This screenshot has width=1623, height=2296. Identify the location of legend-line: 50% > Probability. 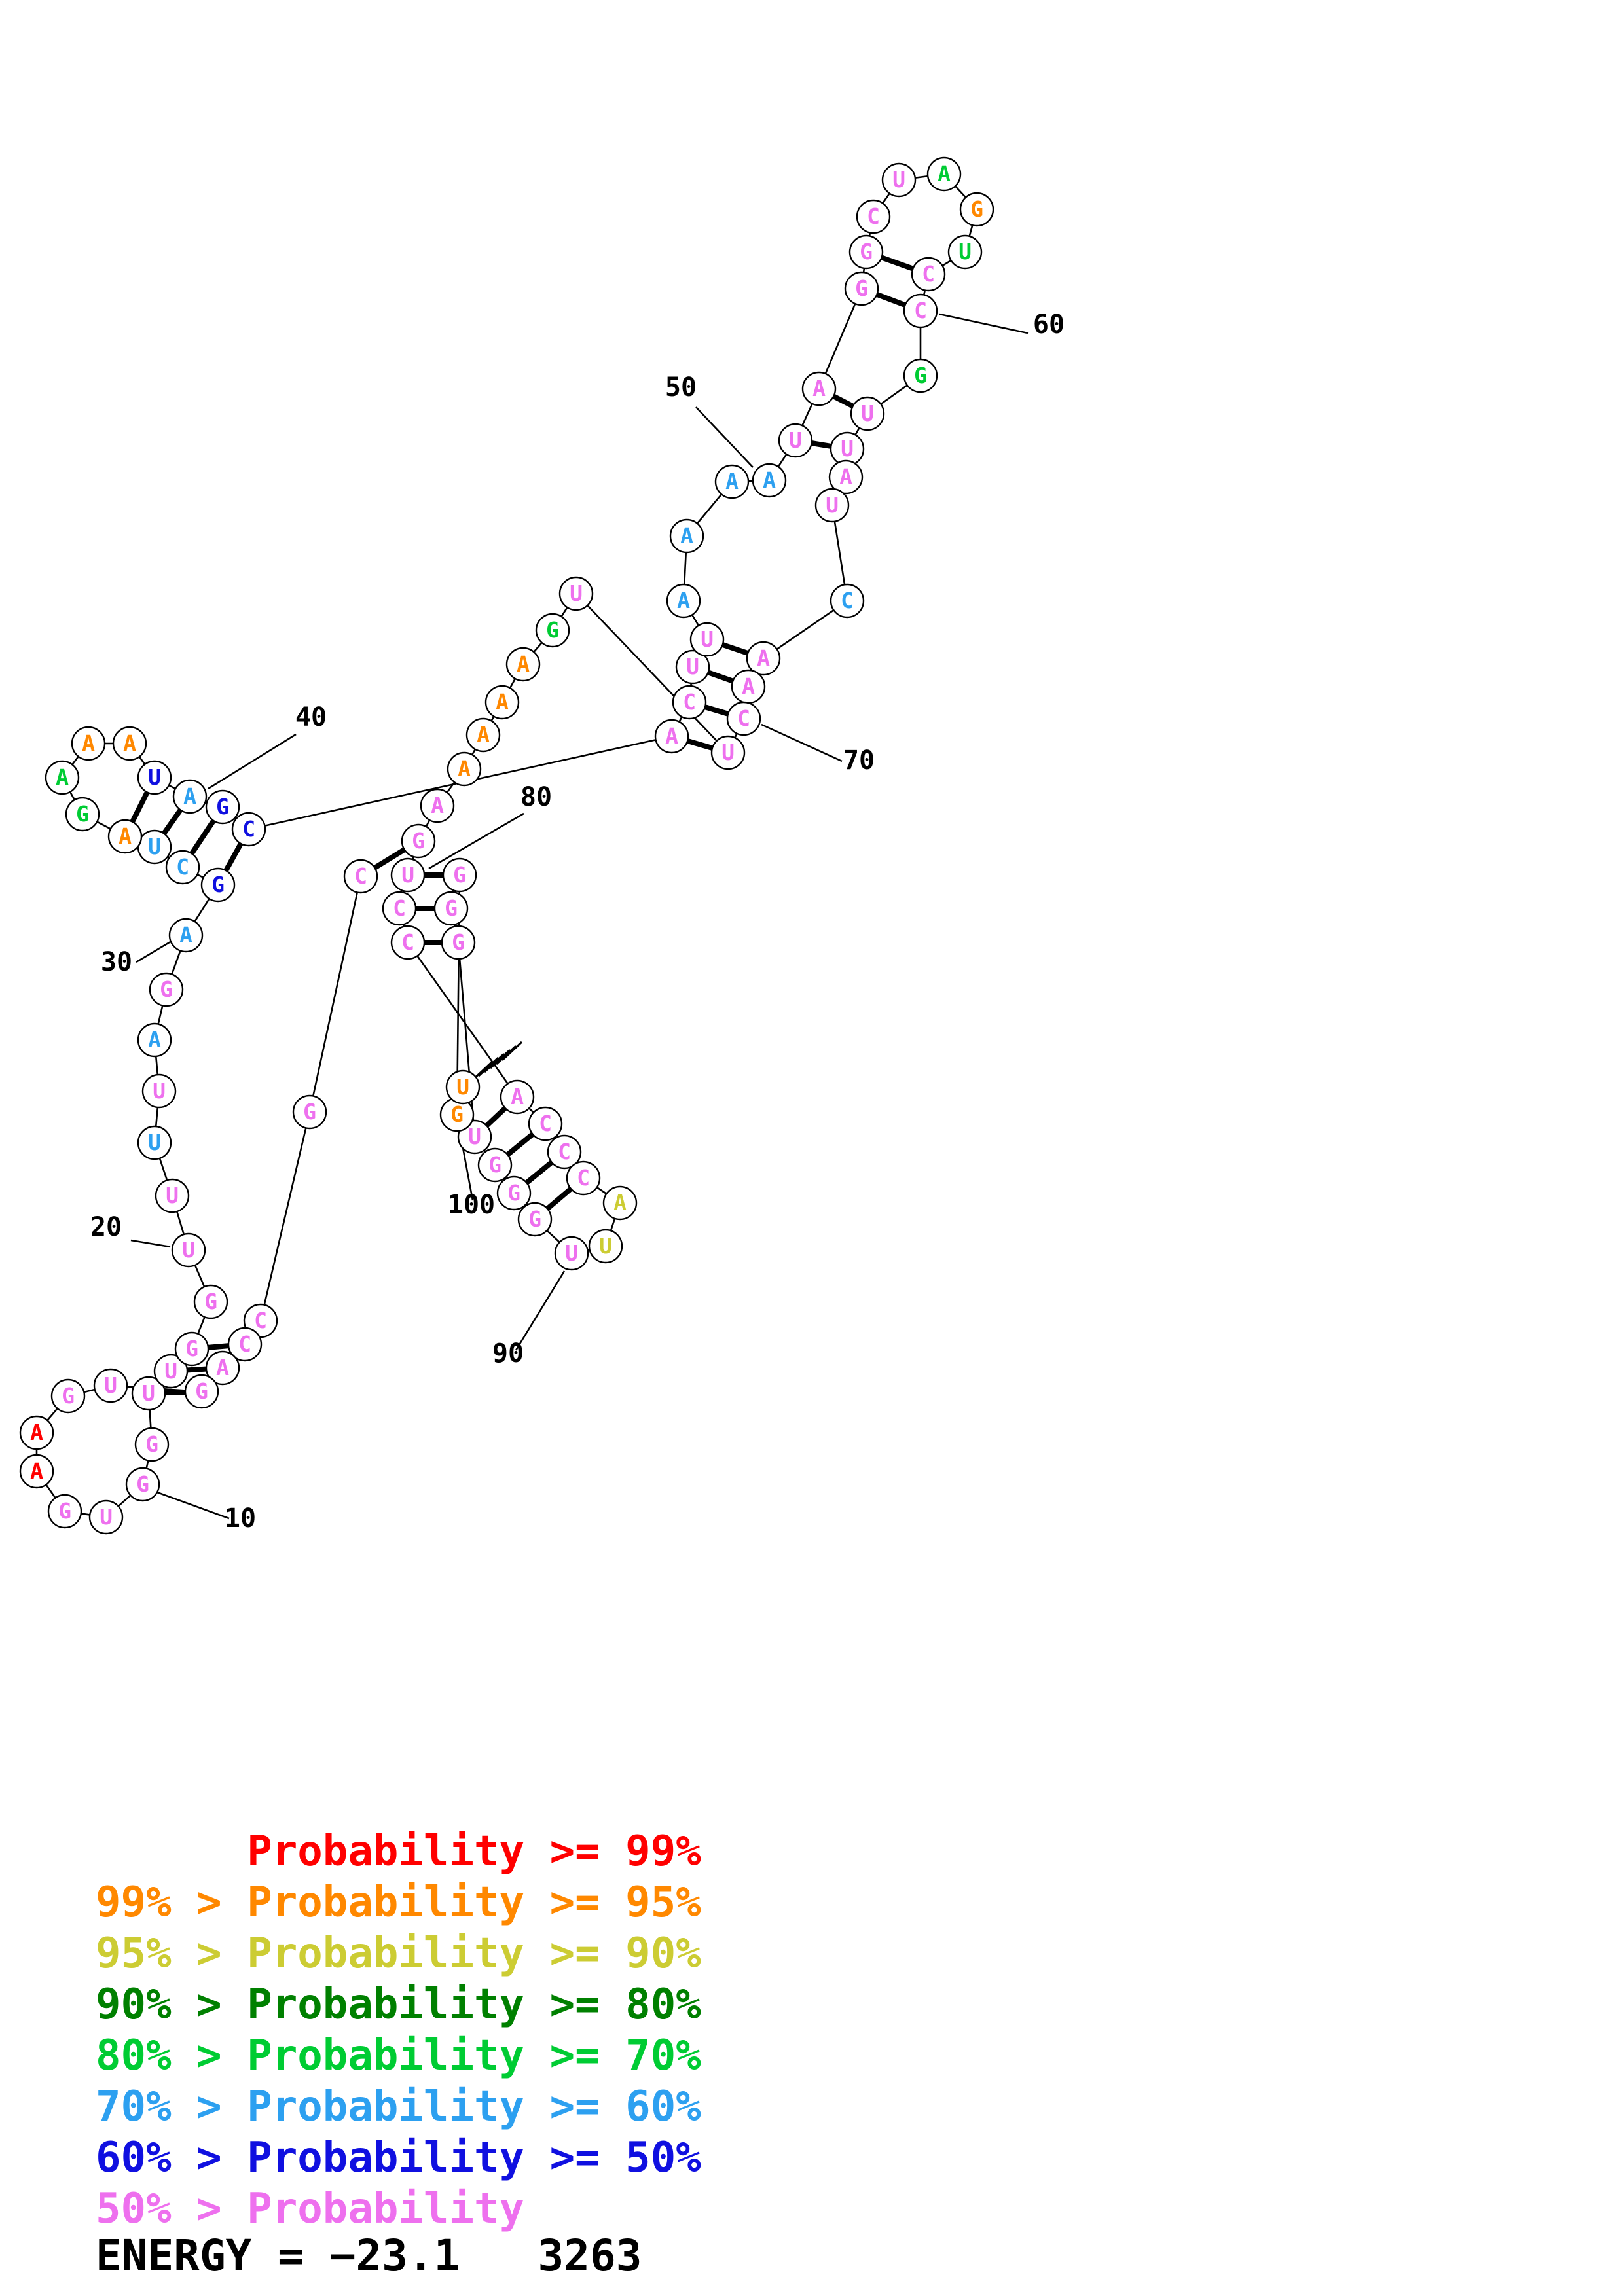
(310, 2209).